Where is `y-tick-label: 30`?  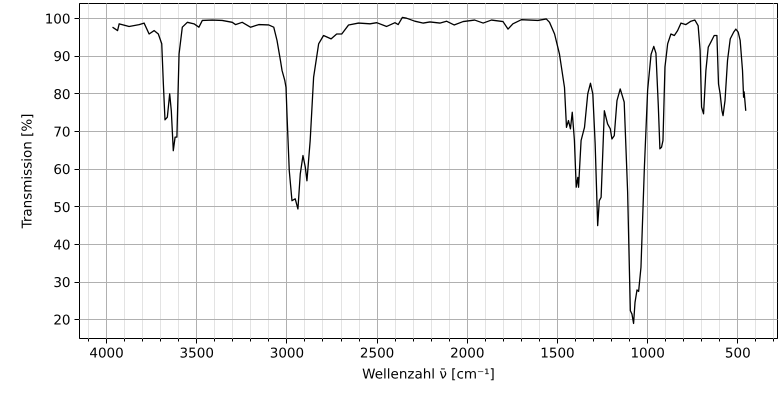
y-tick-label: 30 is located at coordinates (62, 283).